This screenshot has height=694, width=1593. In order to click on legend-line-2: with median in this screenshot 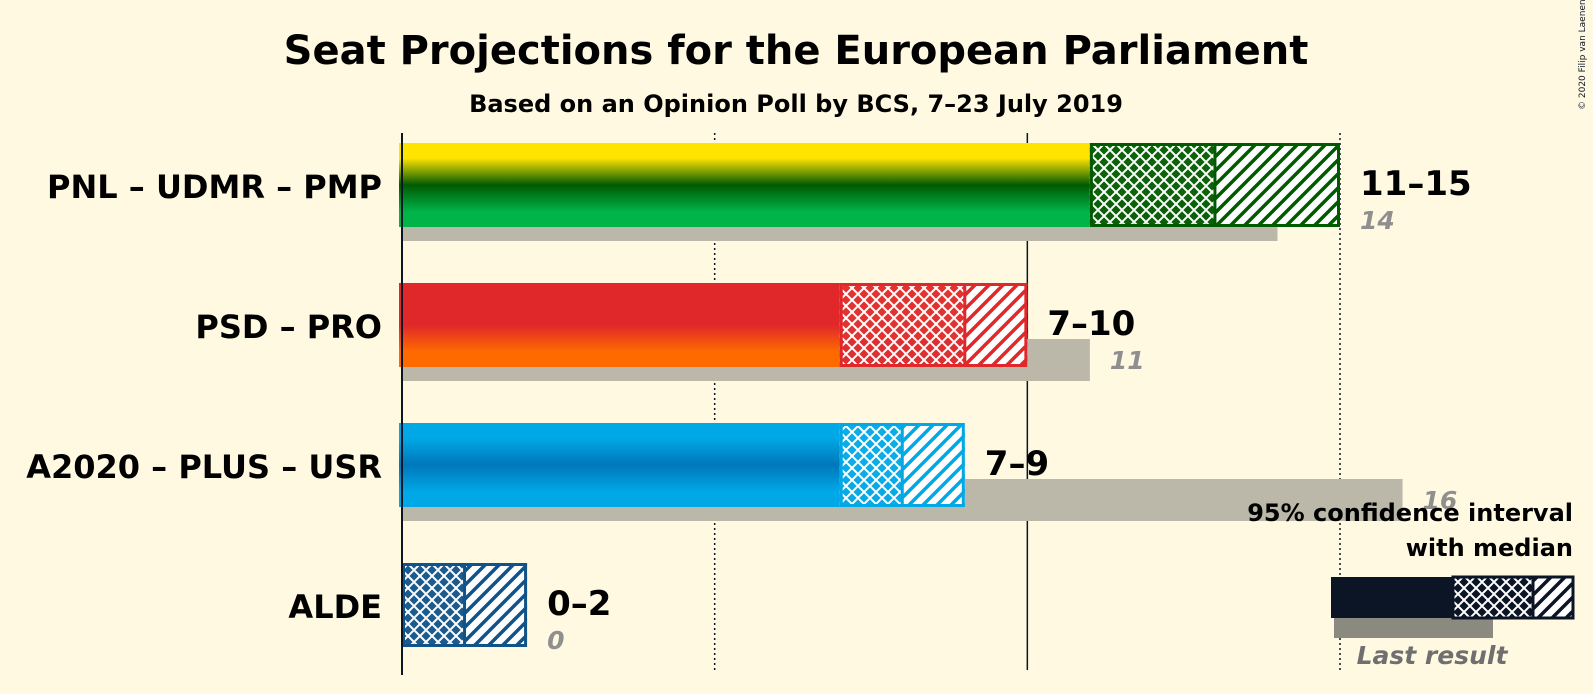, I will do `click(1489, 548)`.